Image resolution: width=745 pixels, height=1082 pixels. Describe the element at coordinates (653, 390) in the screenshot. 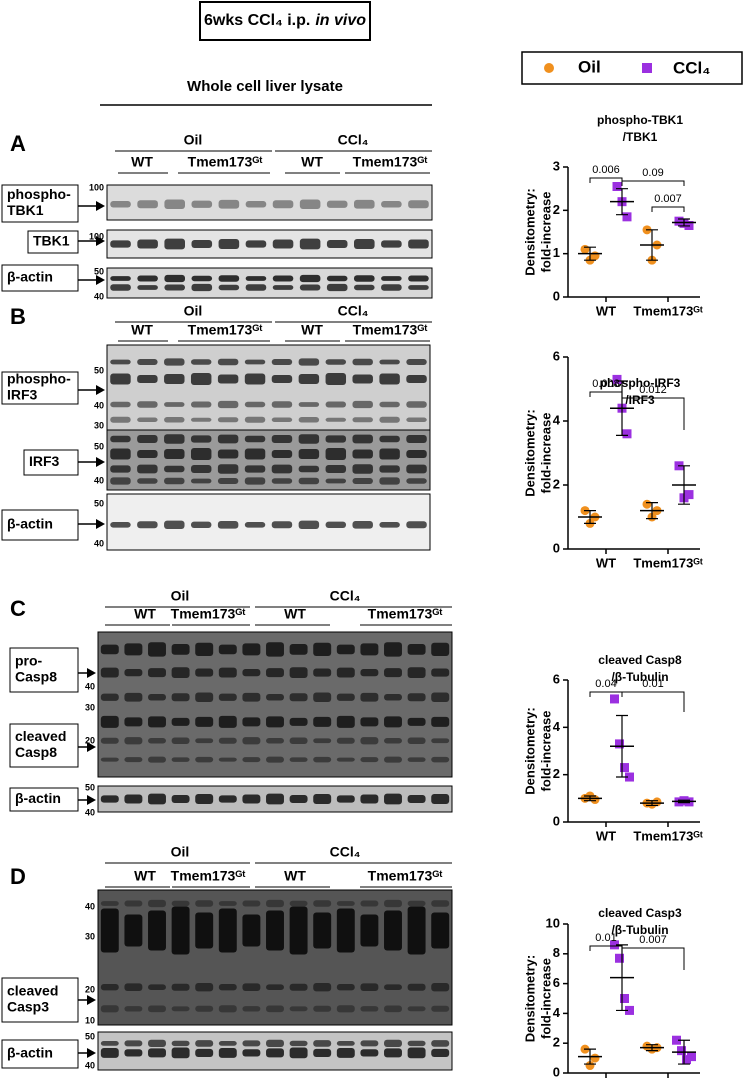

I see `p-value: 0.012` at that location.